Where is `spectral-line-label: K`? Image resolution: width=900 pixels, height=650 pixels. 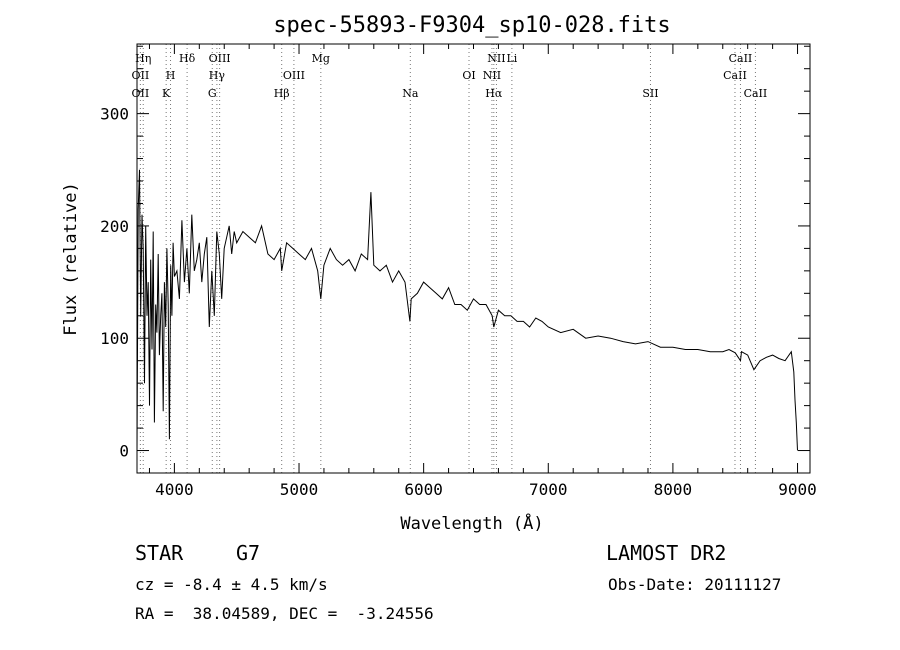 spectral-line-label: K is located at coordinates (166, 93).